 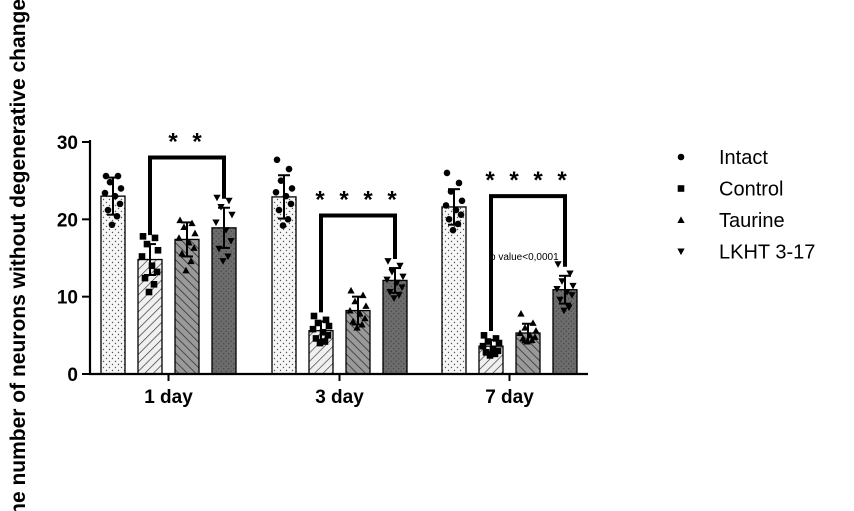 I want to click on significance-bracket-3-day, so click(x=358, y=263).